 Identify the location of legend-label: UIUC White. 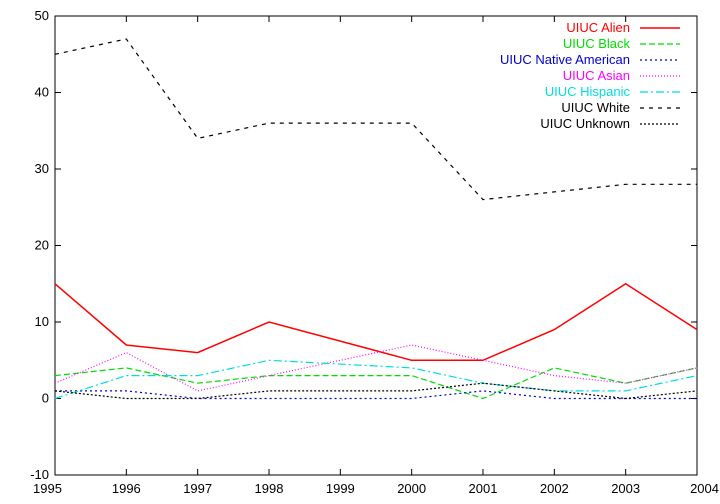
(595, 107).